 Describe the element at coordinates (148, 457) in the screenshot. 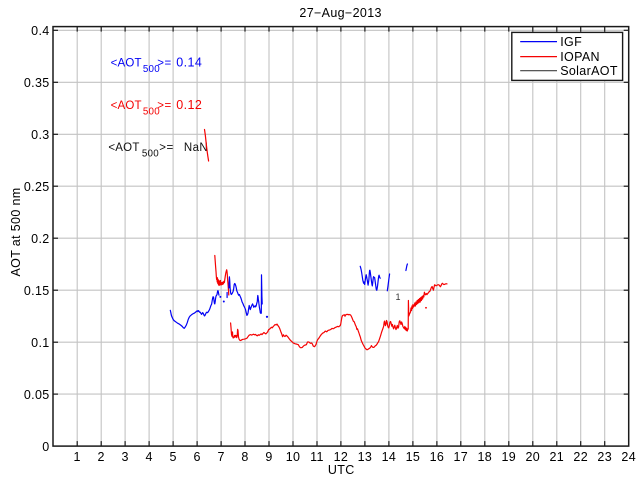

I see `svg-text: 4` at that location.